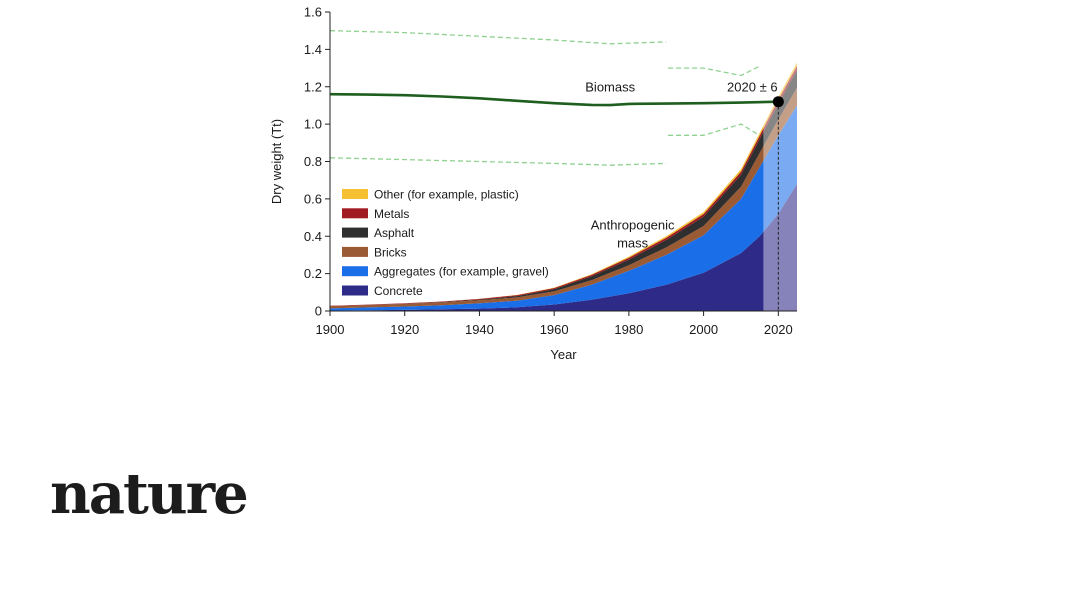 The height and width of the screenshot is (600, 1066). What do you see at coordinates (313, 198) in the screenshot?
I see `y-tick-label: 0.6` at bounding box center [313, 198].